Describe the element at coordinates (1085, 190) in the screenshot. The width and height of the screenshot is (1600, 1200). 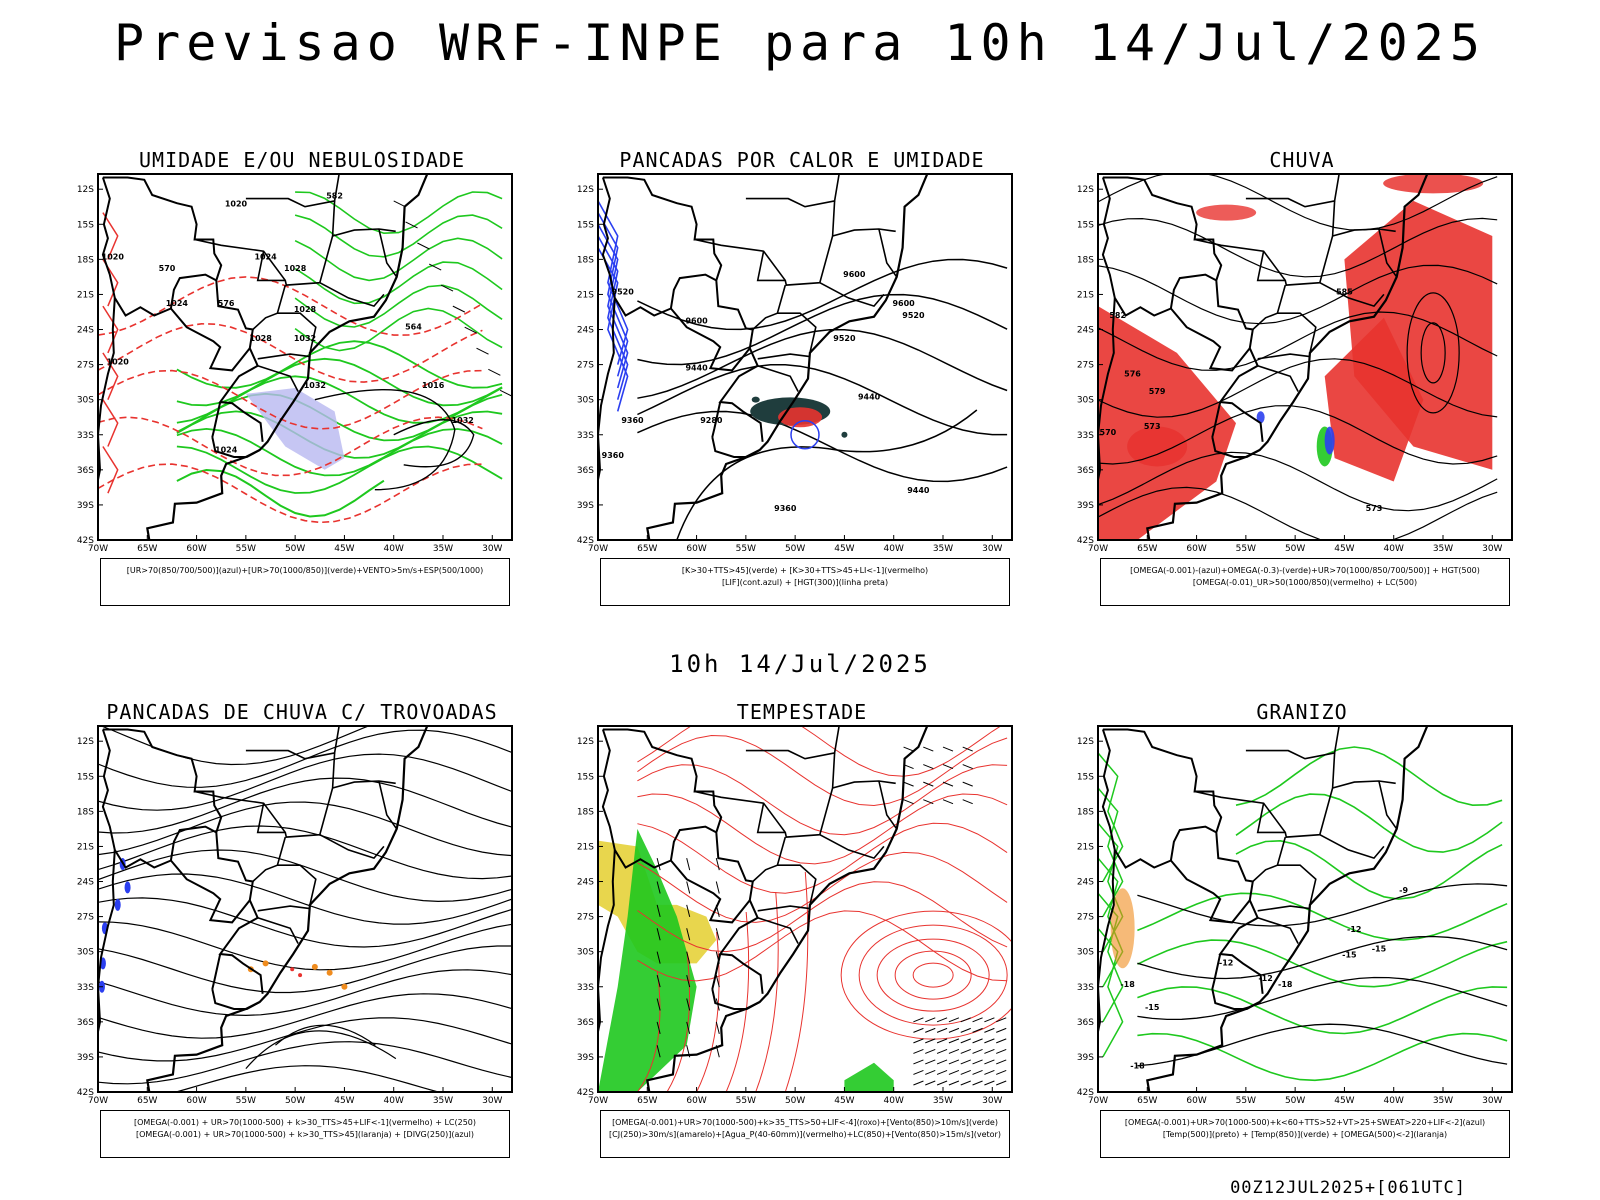
I see `lat-tick-label: 12S` at that location.